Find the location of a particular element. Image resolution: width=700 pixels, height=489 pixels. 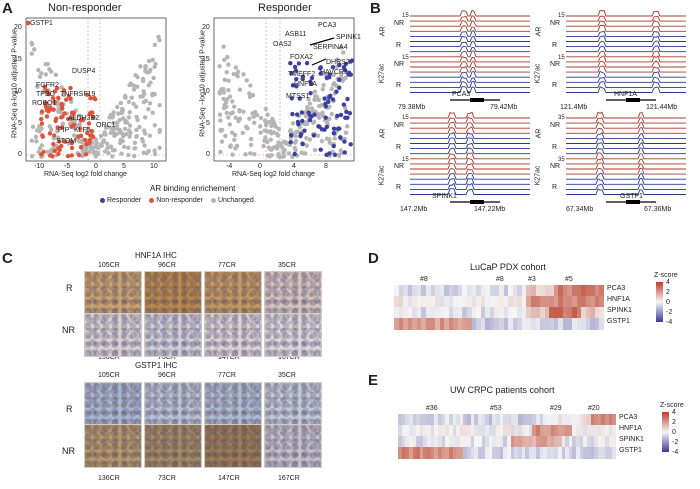

gene-label-serpina4: SERPINA4 is located at coordinates (330, 47).